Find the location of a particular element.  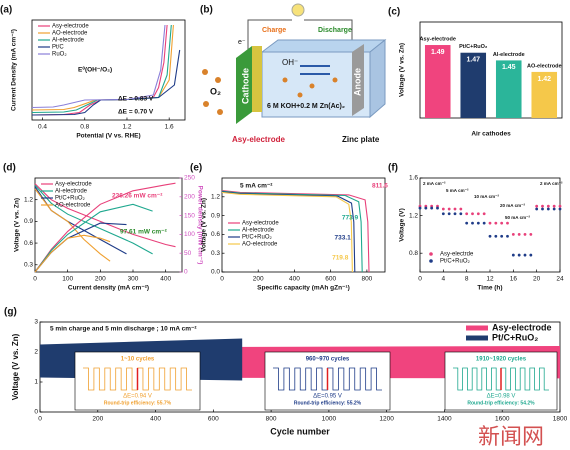

annotation: E⁰(OH⁻/O₂) is located at coordinates (95, 70).